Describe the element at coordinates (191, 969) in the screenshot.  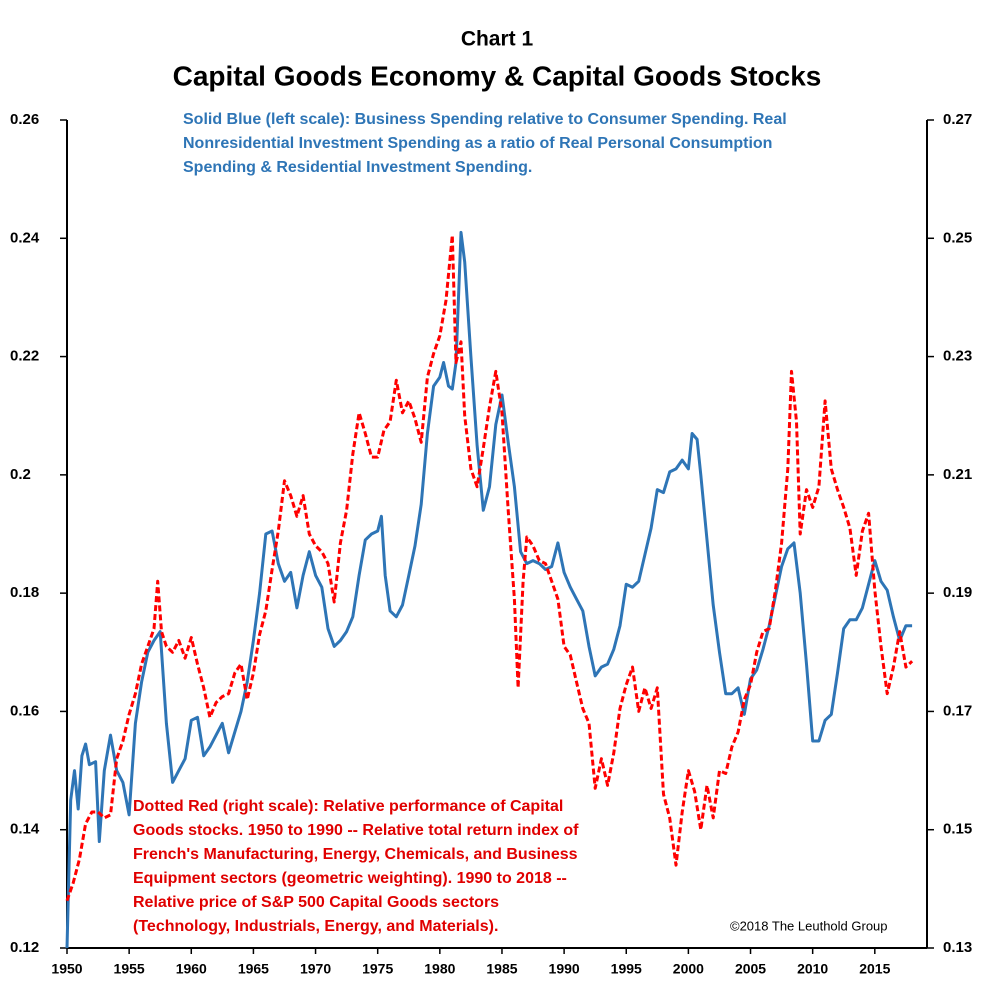
I see `x-tick-label: 1960` at that location.